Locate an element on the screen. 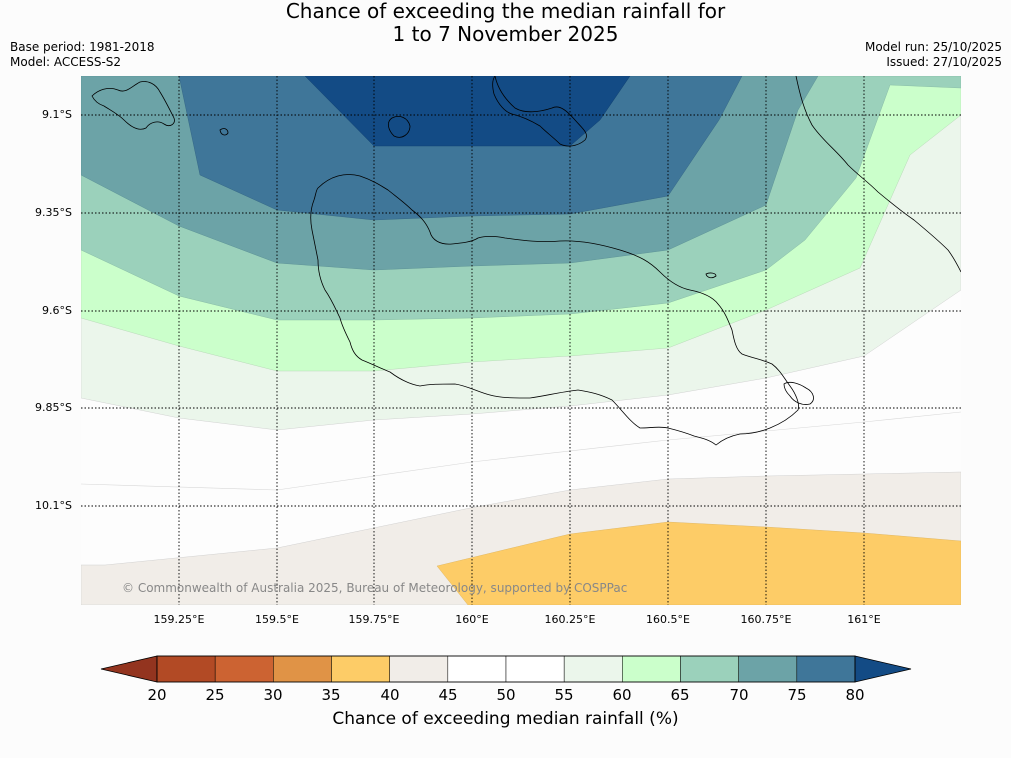  colorbar-tick-label: 60 is located at coordinates (622, 695).